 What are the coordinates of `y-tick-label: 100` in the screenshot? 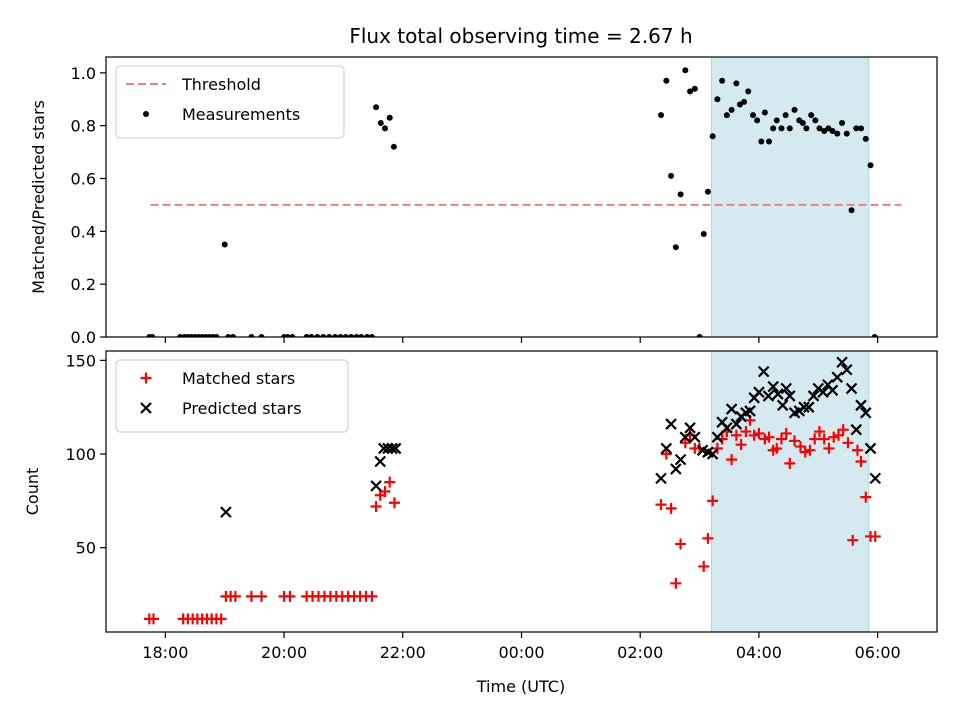 It's located at (80, 454).